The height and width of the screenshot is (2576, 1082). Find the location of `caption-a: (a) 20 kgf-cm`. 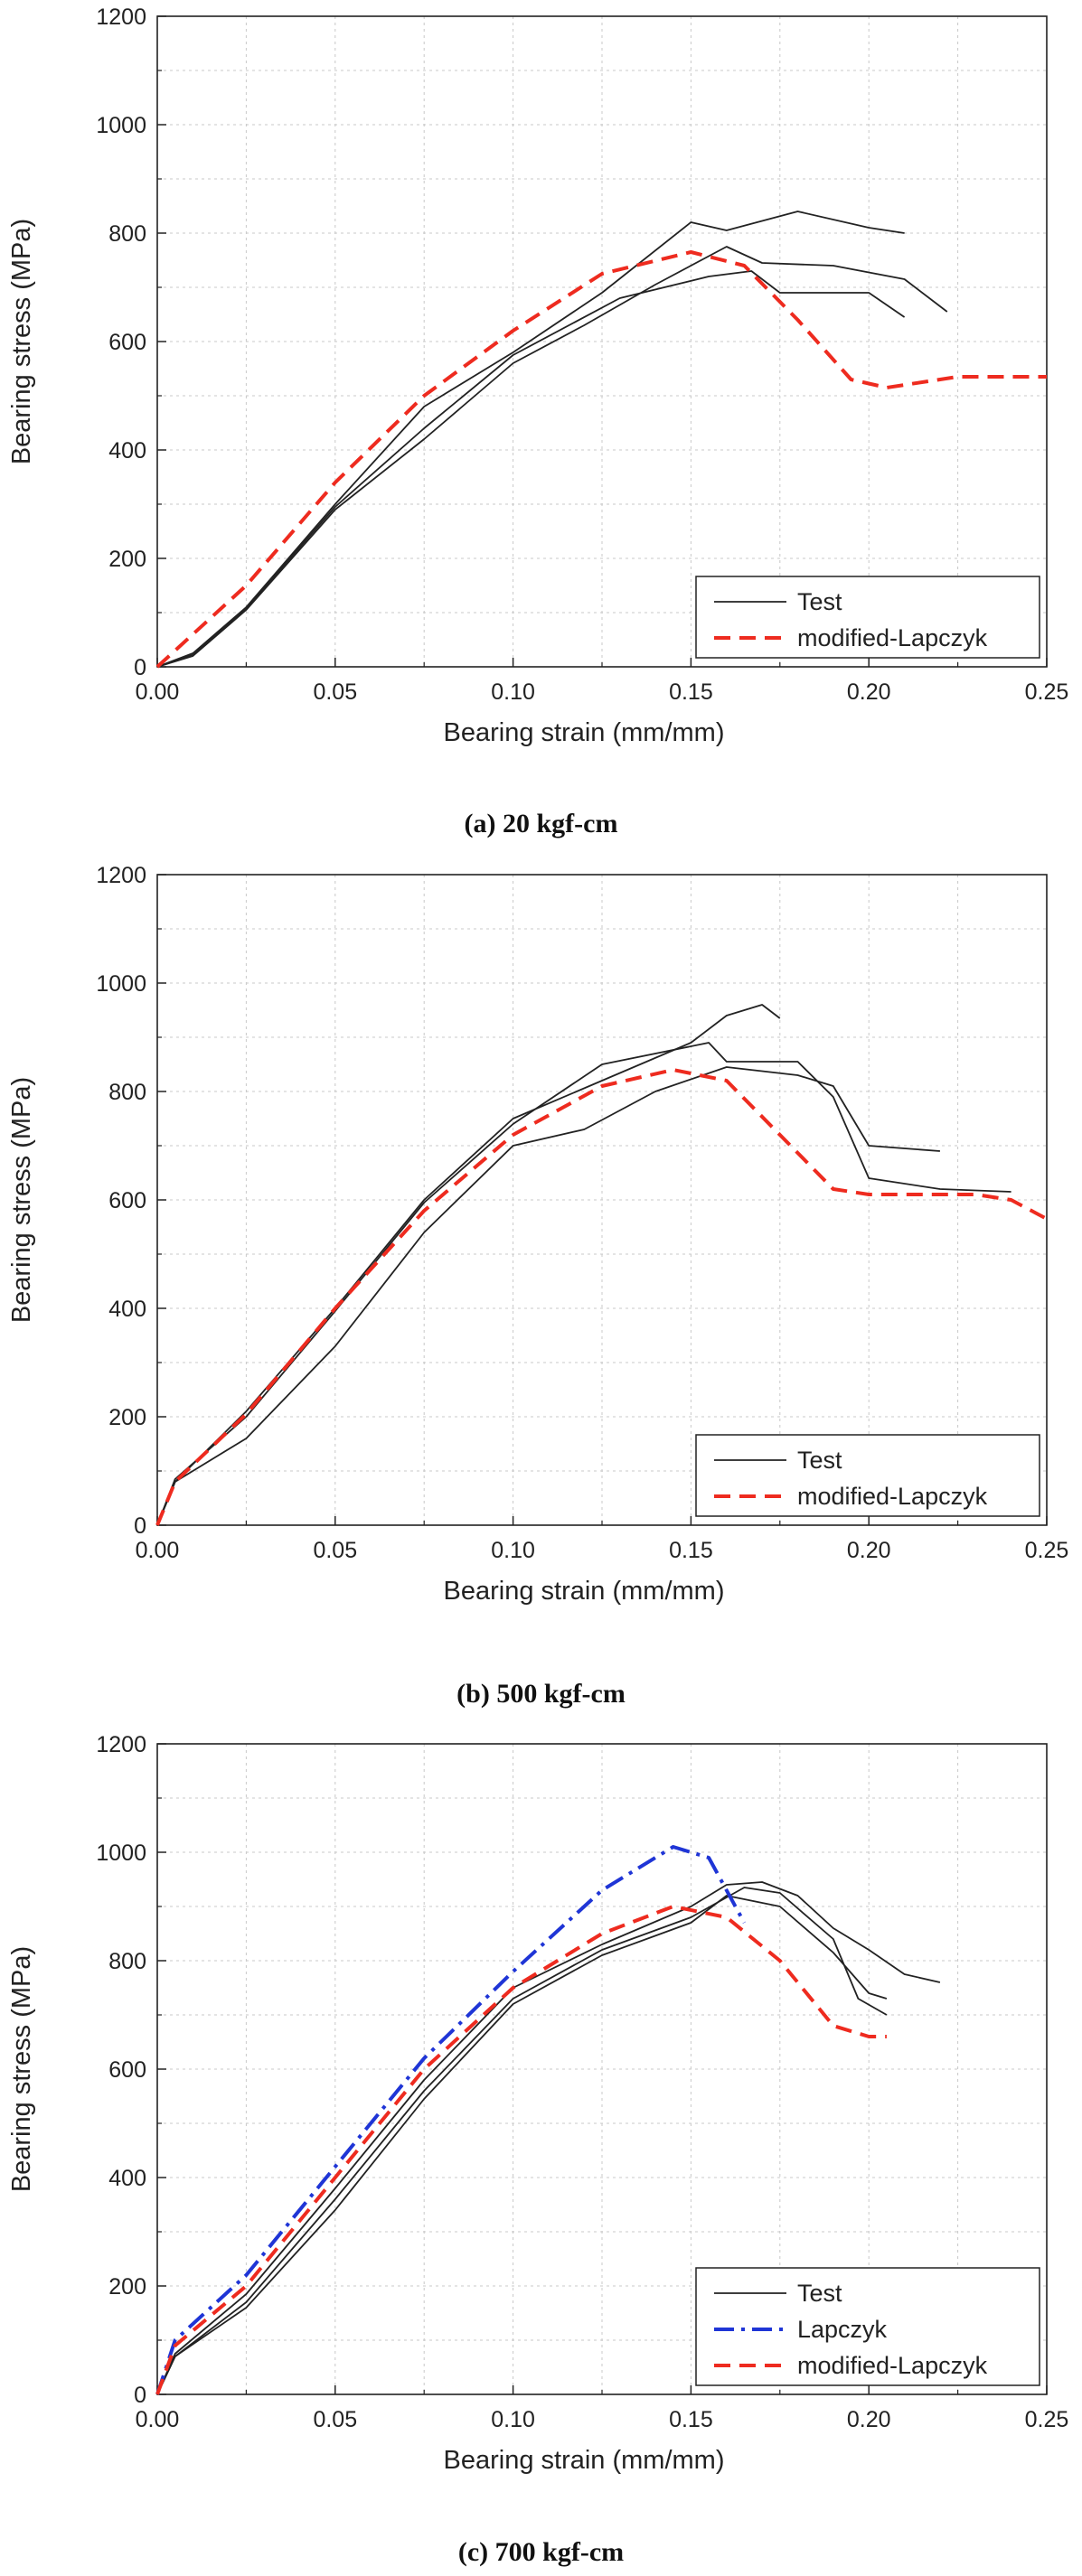

caption-a: (a) 20 kgf-cm is located at coordinates (541, 823).